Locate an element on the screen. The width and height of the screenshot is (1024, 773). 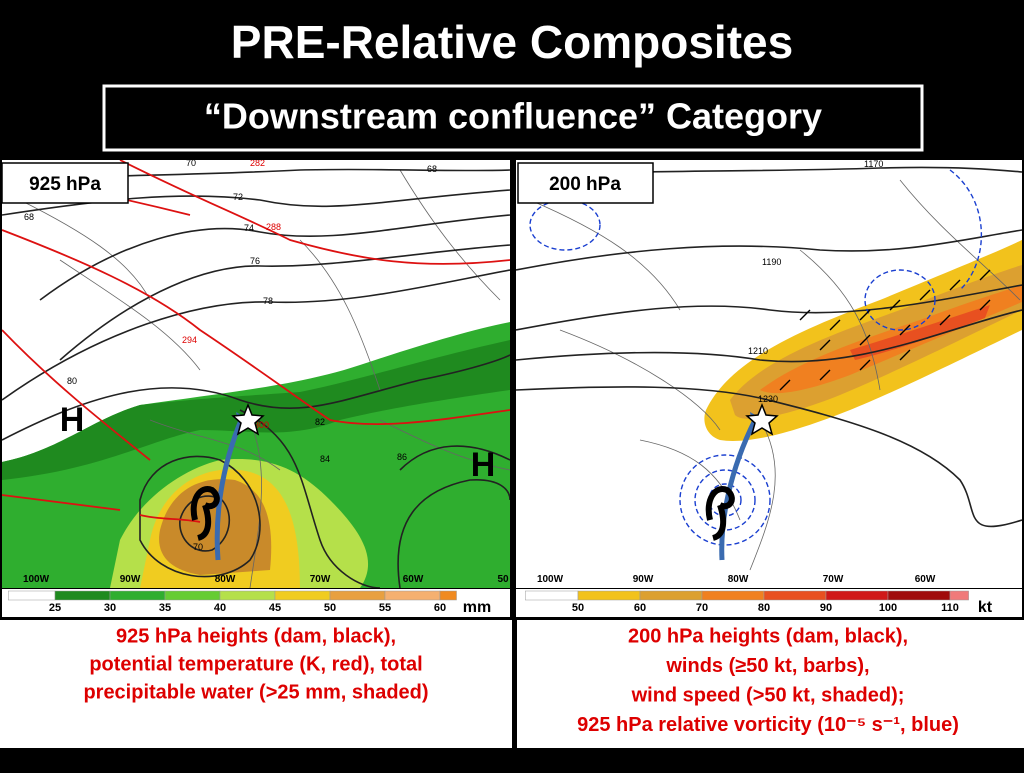
longitude-label: 50 is located at coordinates (503, 579).